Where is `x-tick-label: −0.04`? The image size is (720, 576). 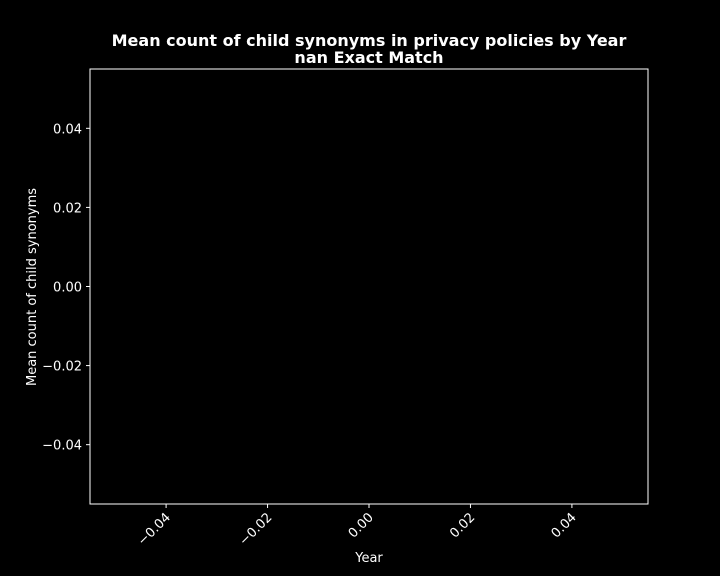
x-tick-label: −0.04 is located at coordinates (154, 529).